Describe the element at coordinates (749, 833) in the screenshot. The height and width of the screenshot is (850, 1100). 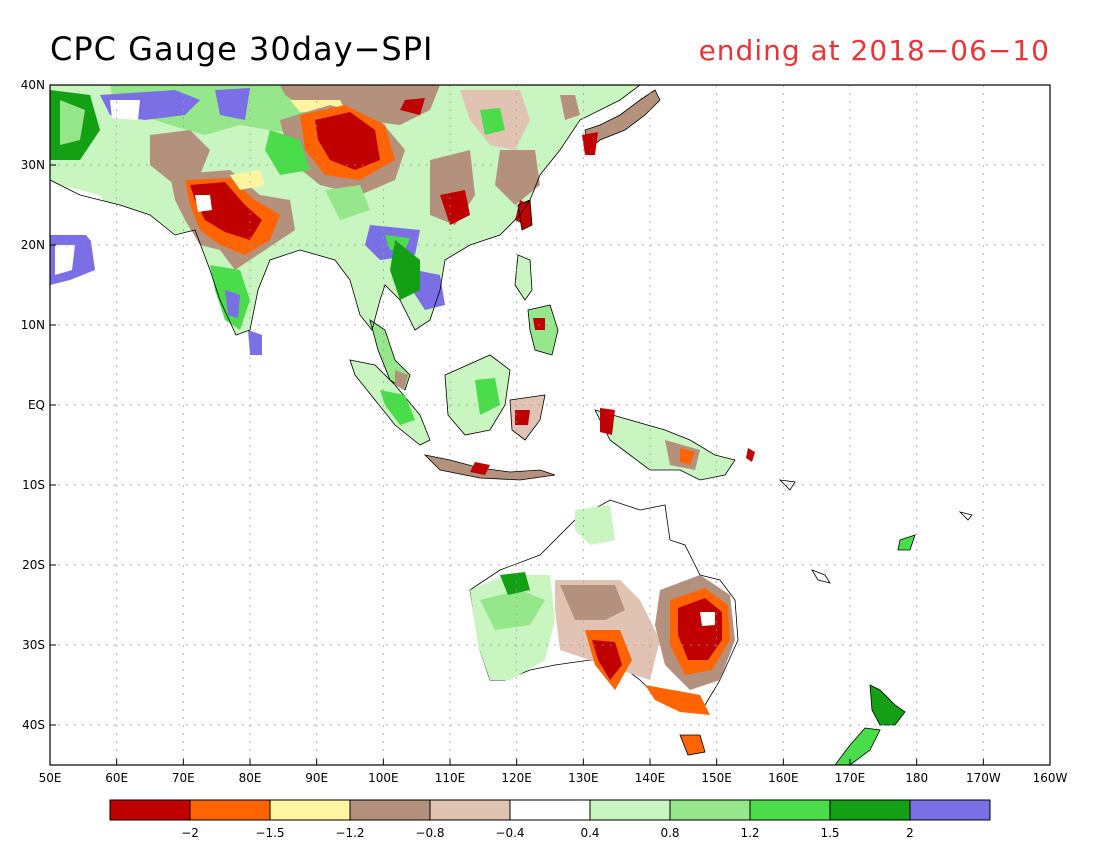
I see `legend-label: 1.2` at that location.